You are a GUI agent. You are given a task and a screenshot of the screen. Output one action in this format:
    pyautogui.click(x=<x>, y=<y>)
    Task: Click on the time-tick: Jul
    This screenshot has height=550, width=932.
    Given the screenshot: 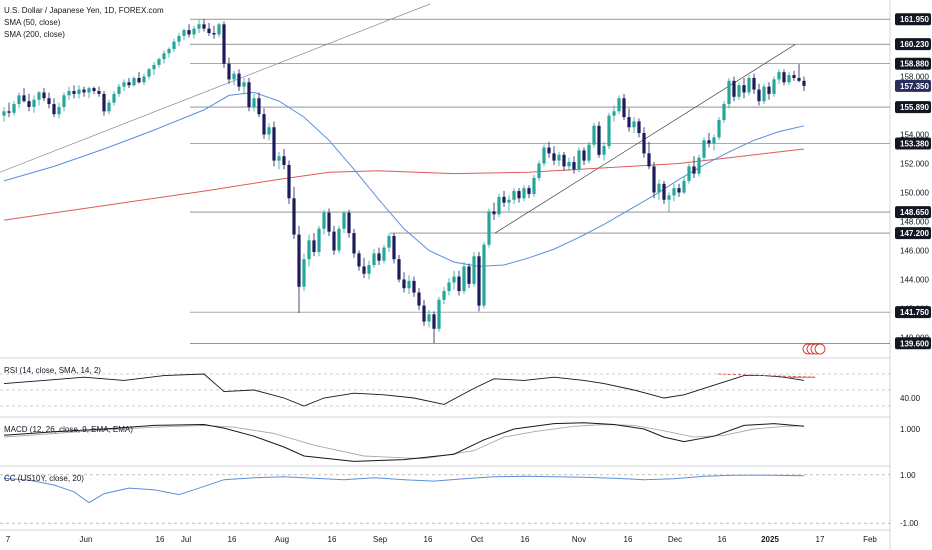 What is the action you would take?
    pyautogui.click(x=186, y=539)
    